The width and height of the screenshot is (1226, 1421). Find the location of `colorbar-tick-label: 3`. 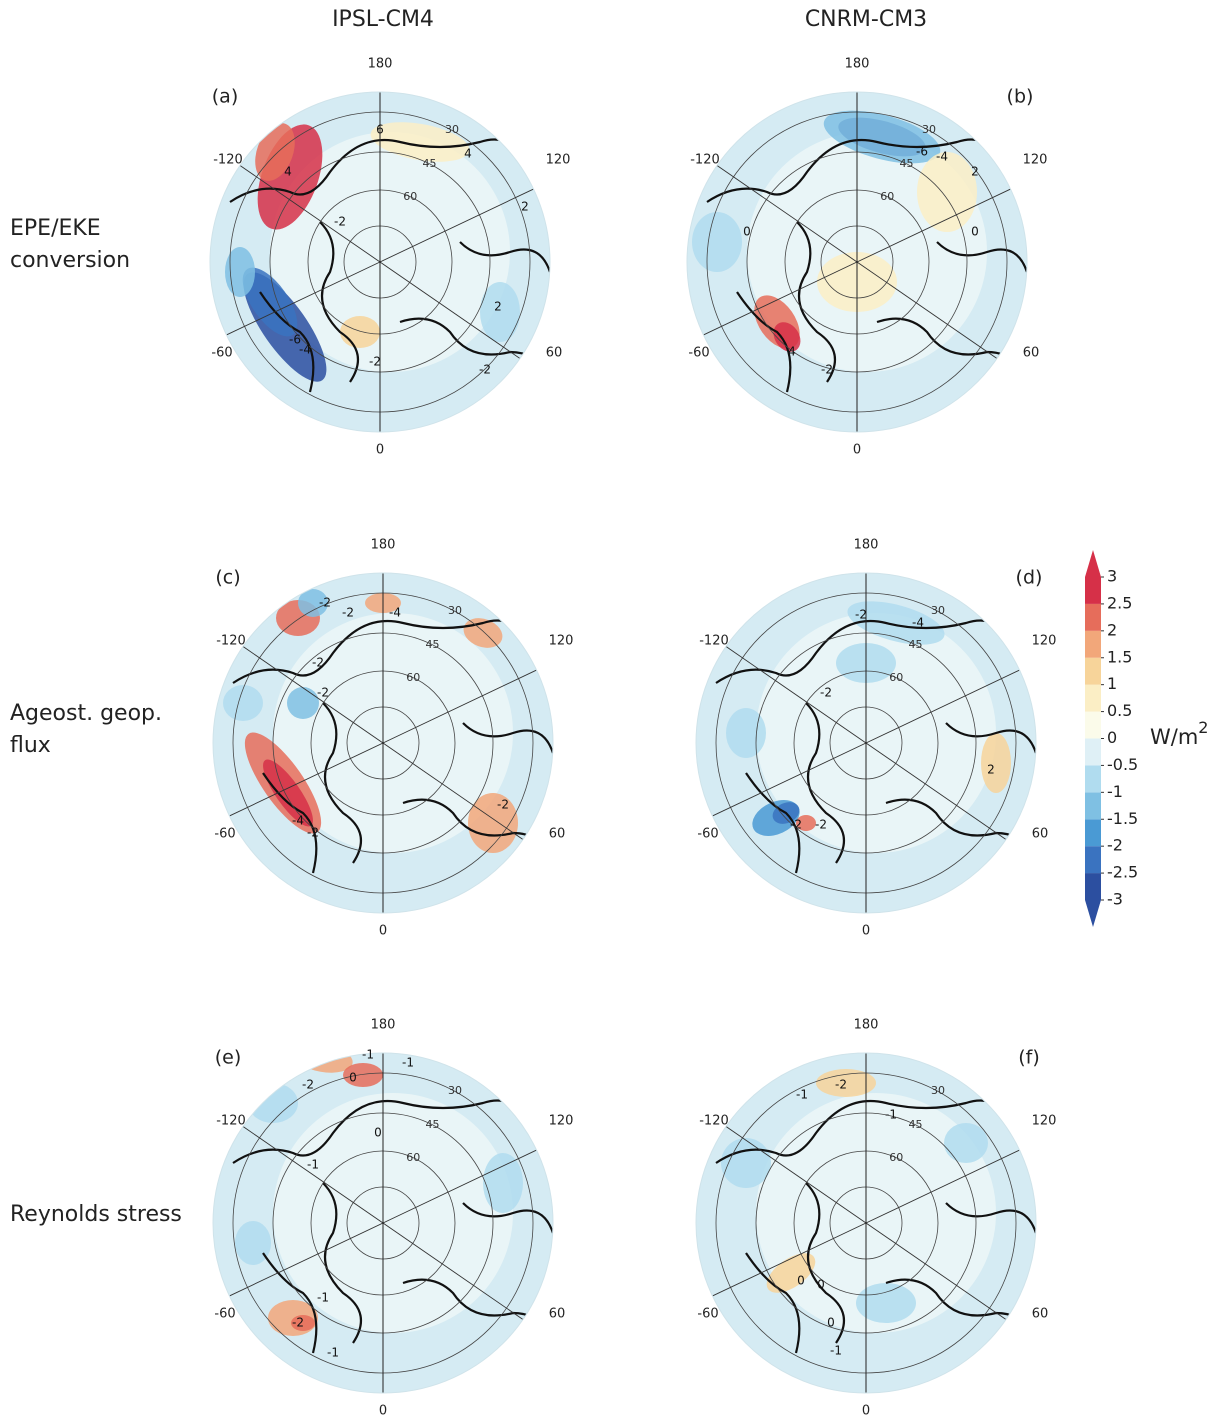

colorbar-tick-label: 3 is located at coordinates (1112, 576).